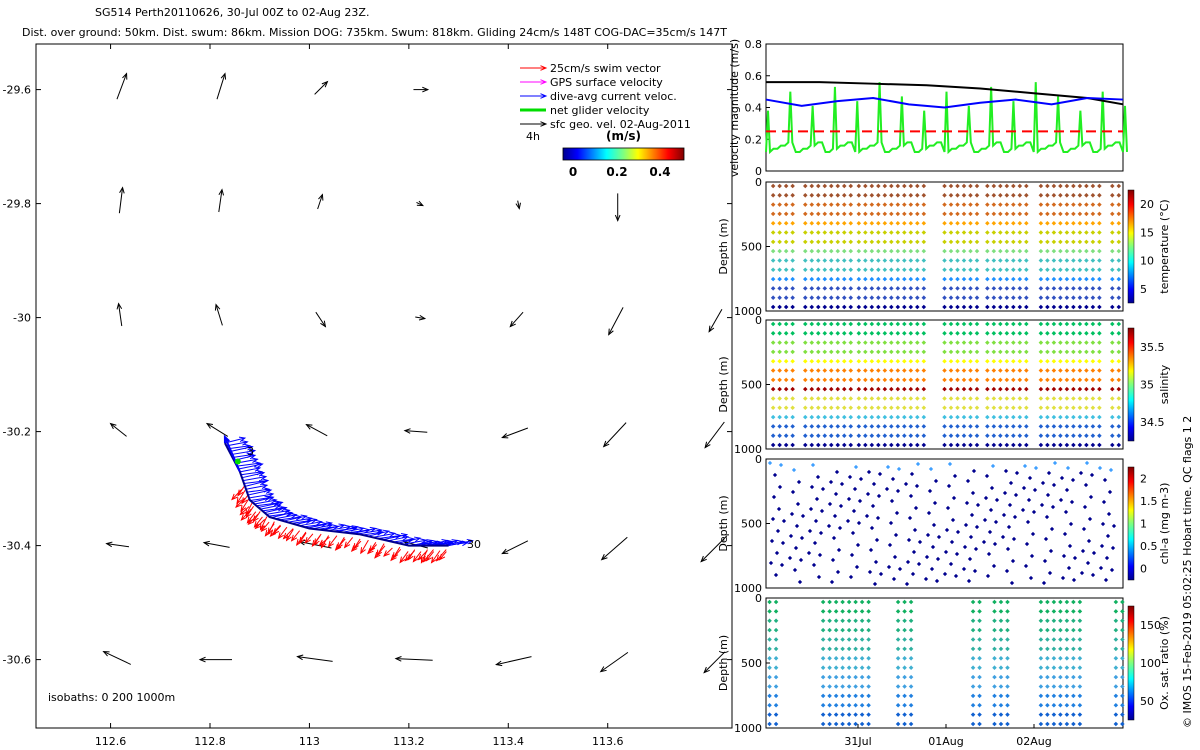 This screenshot has height=750, width=1200. I want to click on velocity-axis-ticks: 0 0.2 0.4 0.6 0.8, so click(757, 108).